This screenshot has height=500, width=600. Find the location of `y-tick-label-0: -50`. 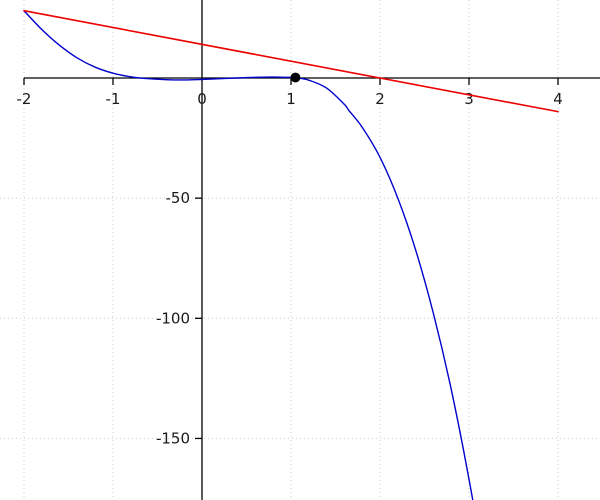

y-tick-label-0: -50 is located at coordinates (178, 198).